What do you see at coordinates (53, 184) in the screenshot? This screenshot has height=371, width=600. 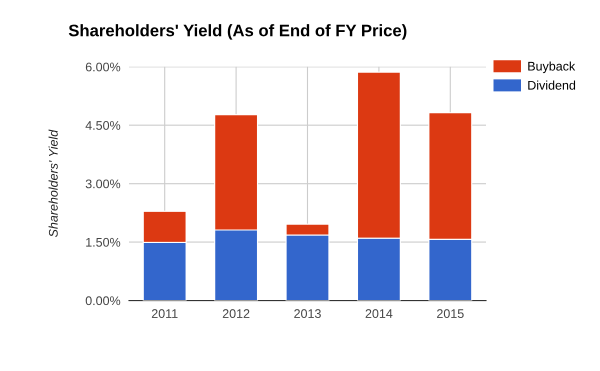 I see `y-axis-title: Shareholders' Yield` at bounding box center [53, 184].